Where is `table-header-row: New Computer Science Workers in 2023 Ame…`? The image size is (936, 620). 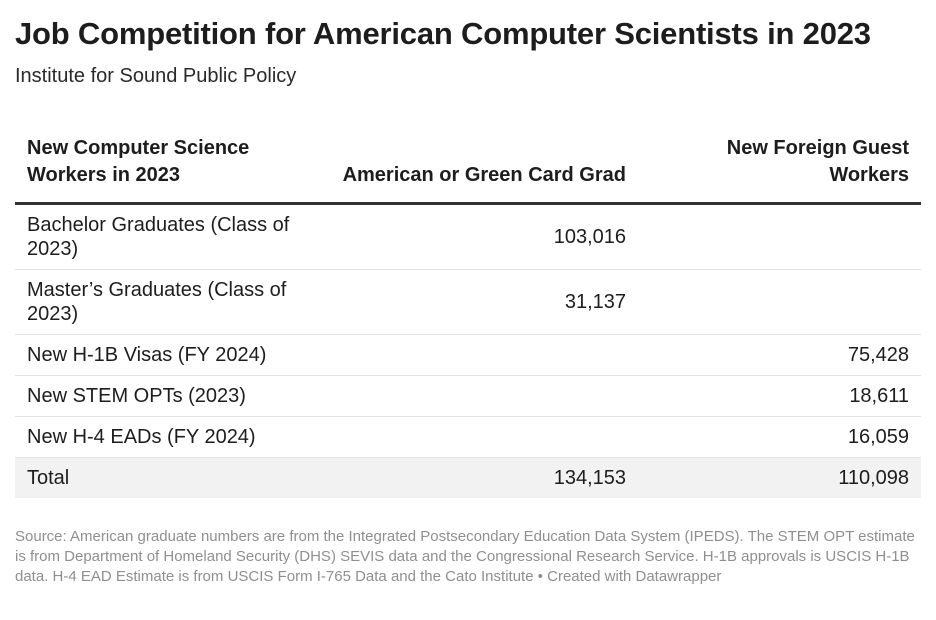 table-header-row: New Computer Science Workers in 2023 Ame… is located at coordinates (468, 170).